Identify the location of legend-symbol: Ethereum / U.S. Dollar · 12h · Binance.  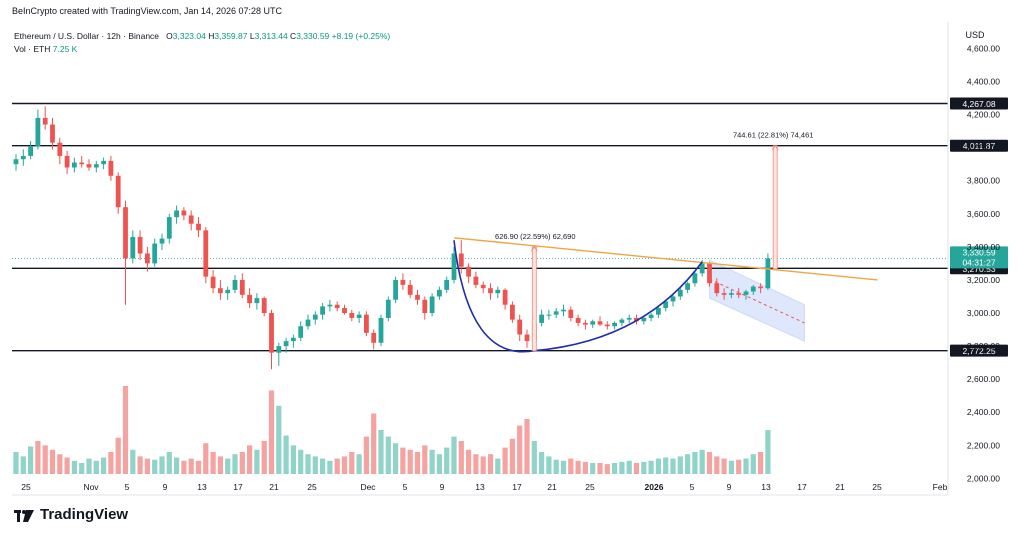
(87, 36).